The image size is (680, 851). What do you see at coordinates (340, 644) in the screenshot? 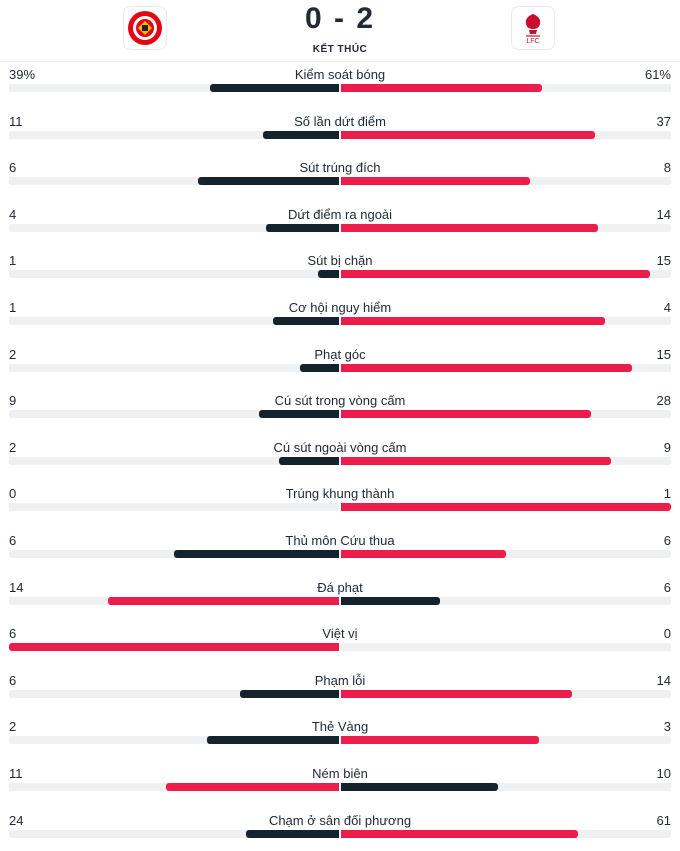
I see `stat-row: 6 Việt vị 0` at bounding box center [340, 644].